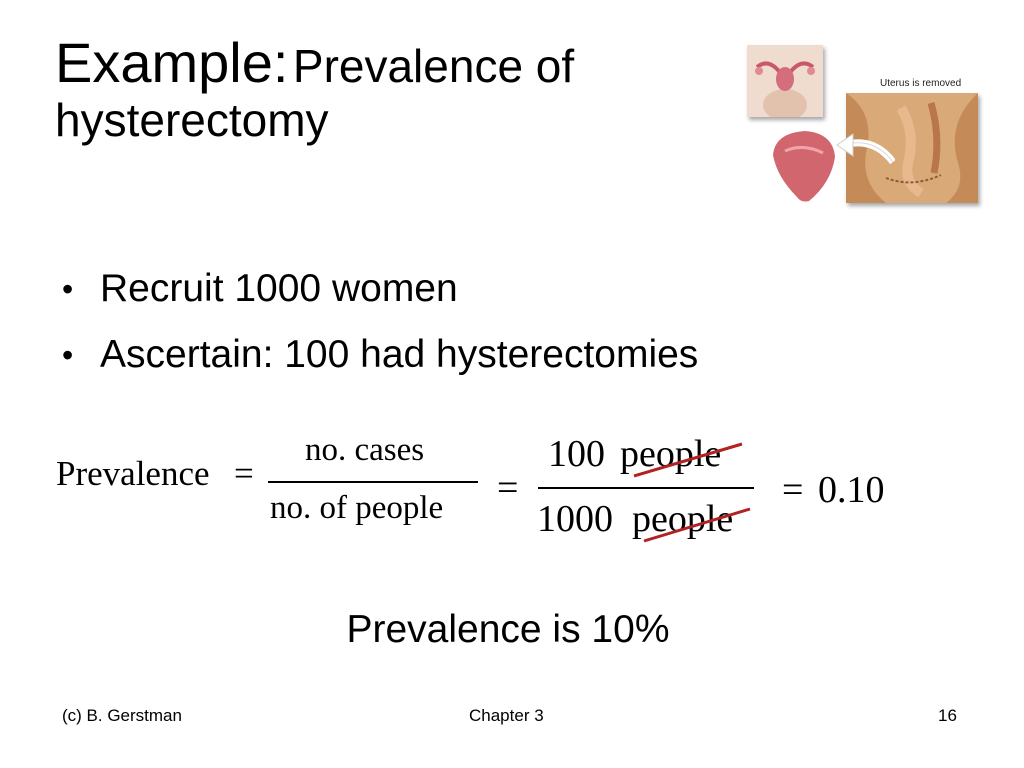 This screenshot has width=1024, height=768. I want to click on fraction2-numerator-value: 100, so click(576, 454).